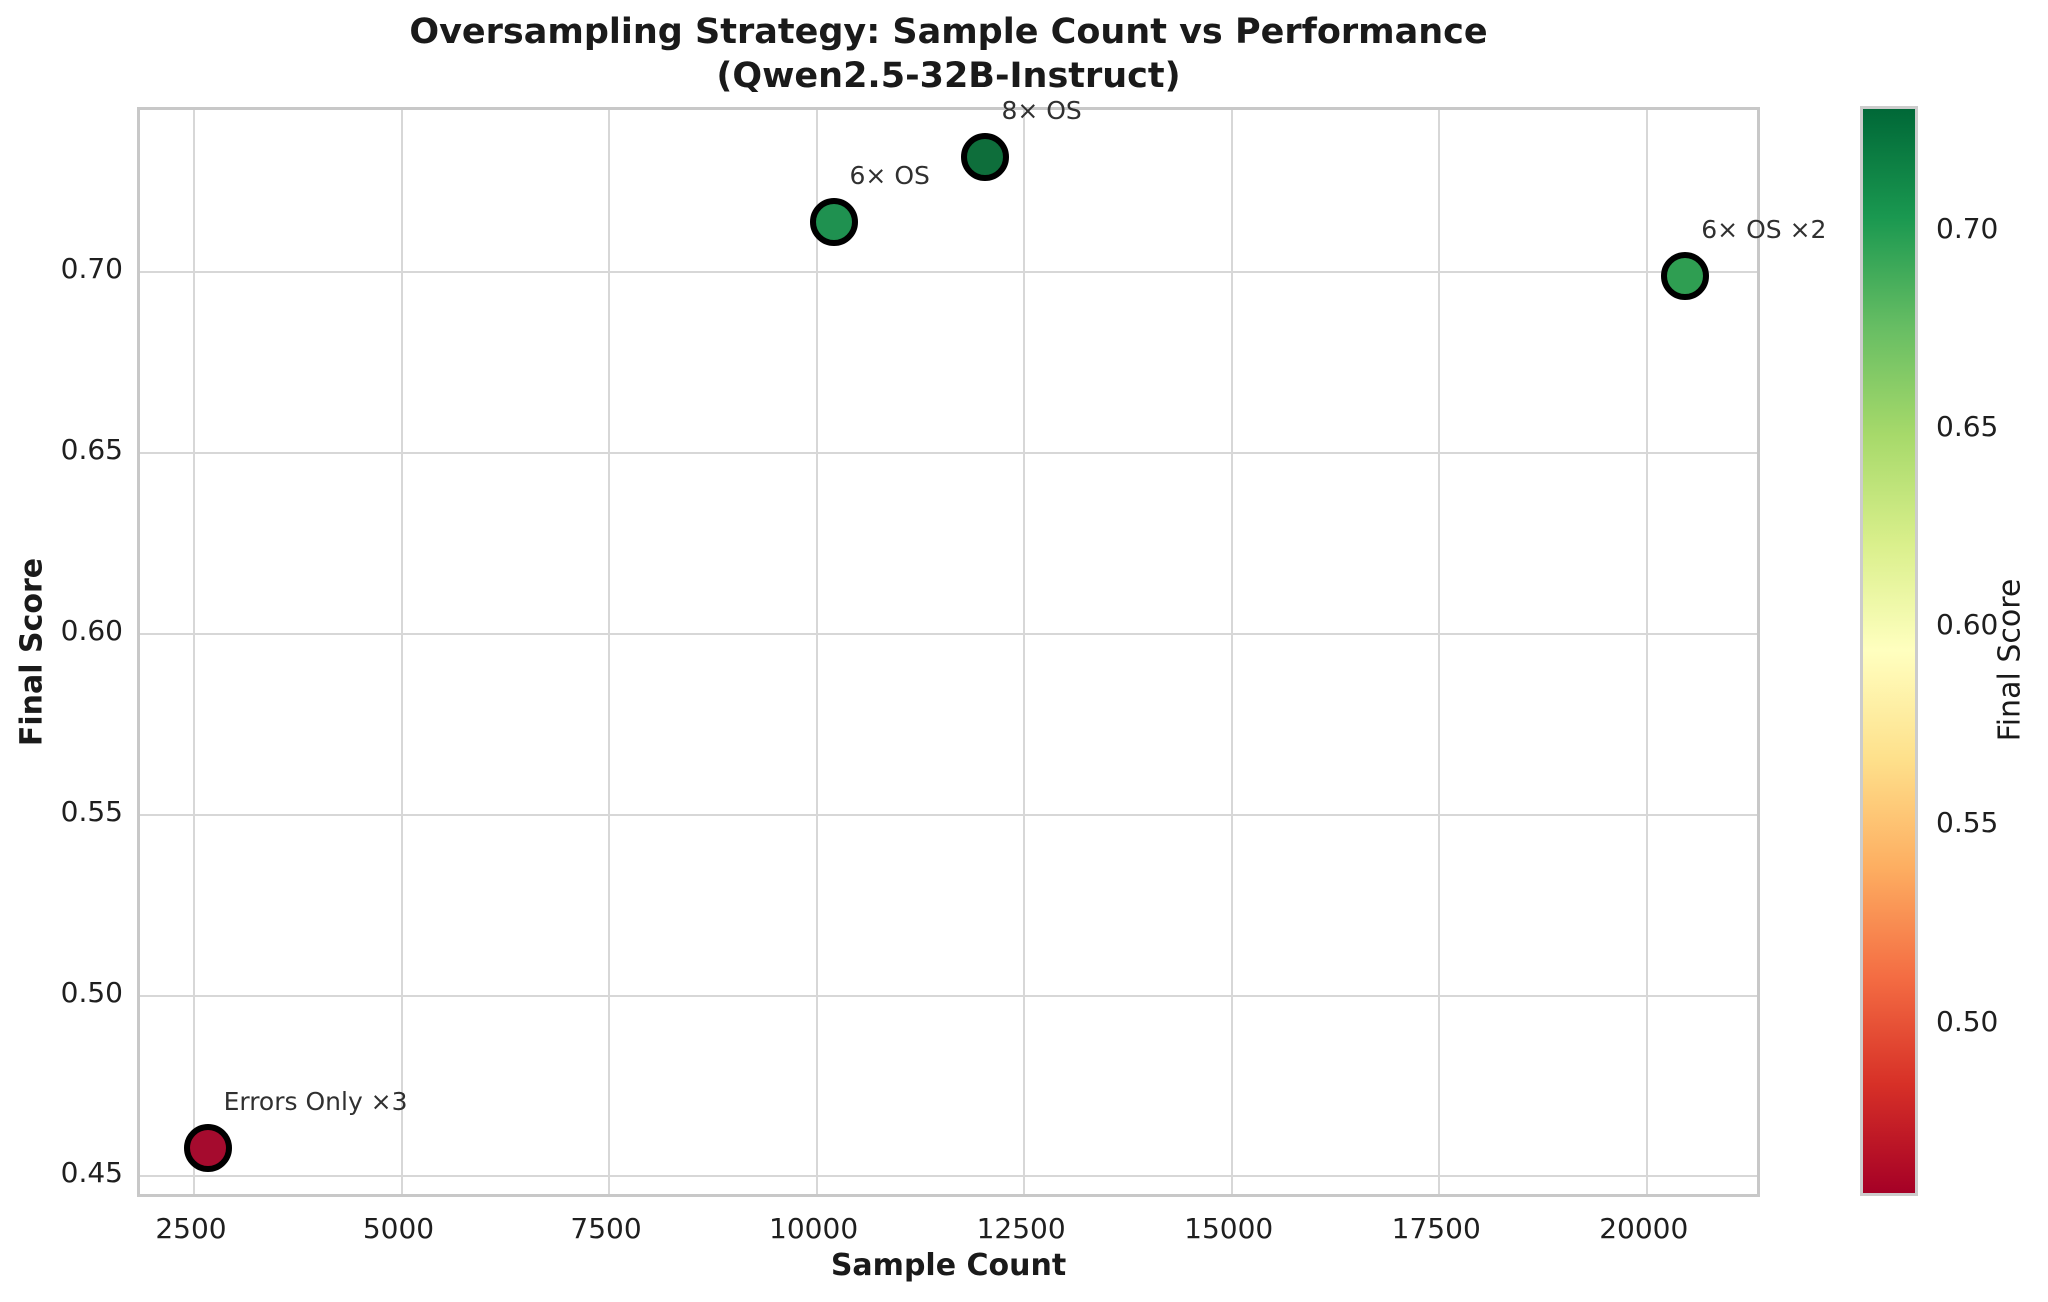  I want to click on y-tick-label: 0.50, so click(91, 992).